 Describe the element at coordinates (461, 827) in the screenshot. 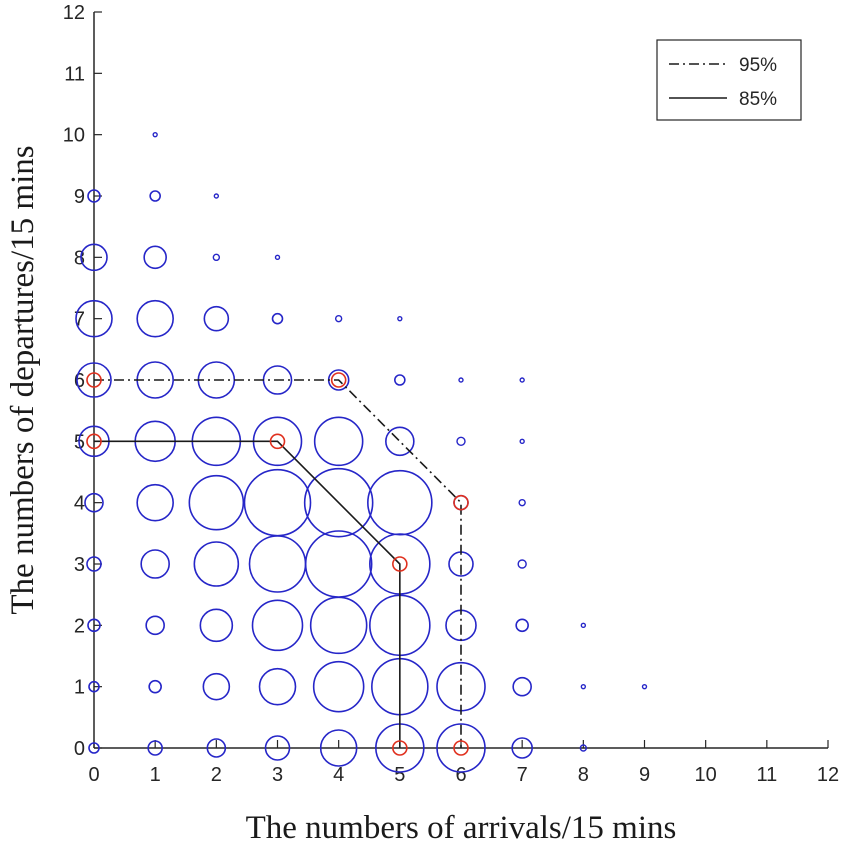

I see `x-axis-title: The numbers of arrivals/15 mins` at that location.